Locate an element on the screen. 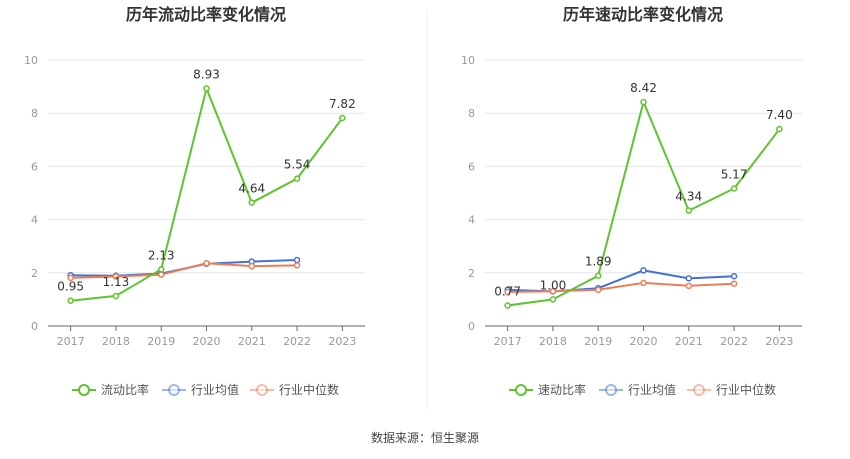 The image size is (850, 459). chart-title: 历年速动比率变化情况 is located at coordinates (643, 14).